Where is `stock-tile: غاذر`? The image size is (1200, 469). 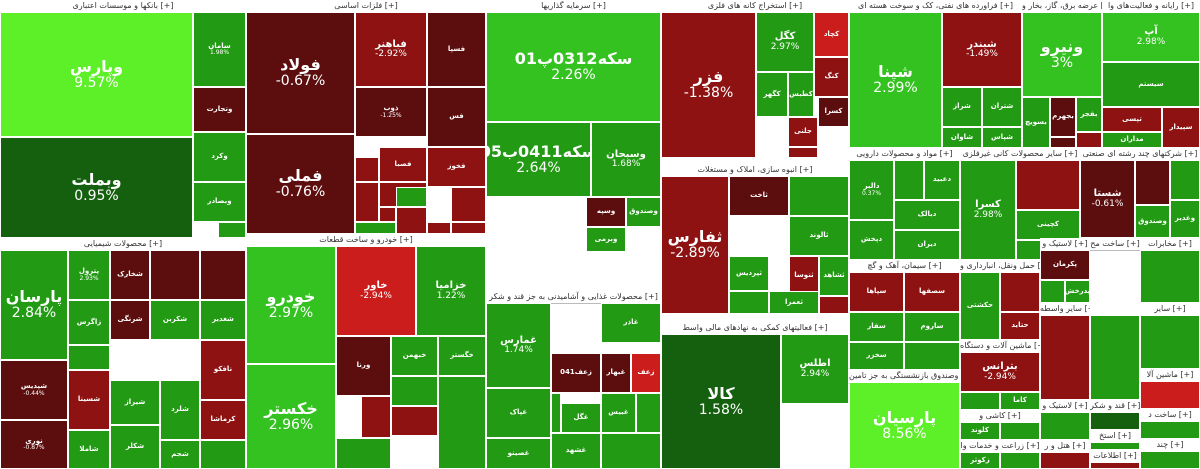
stock-tile: غاذر is located at coordinates (631, 323).